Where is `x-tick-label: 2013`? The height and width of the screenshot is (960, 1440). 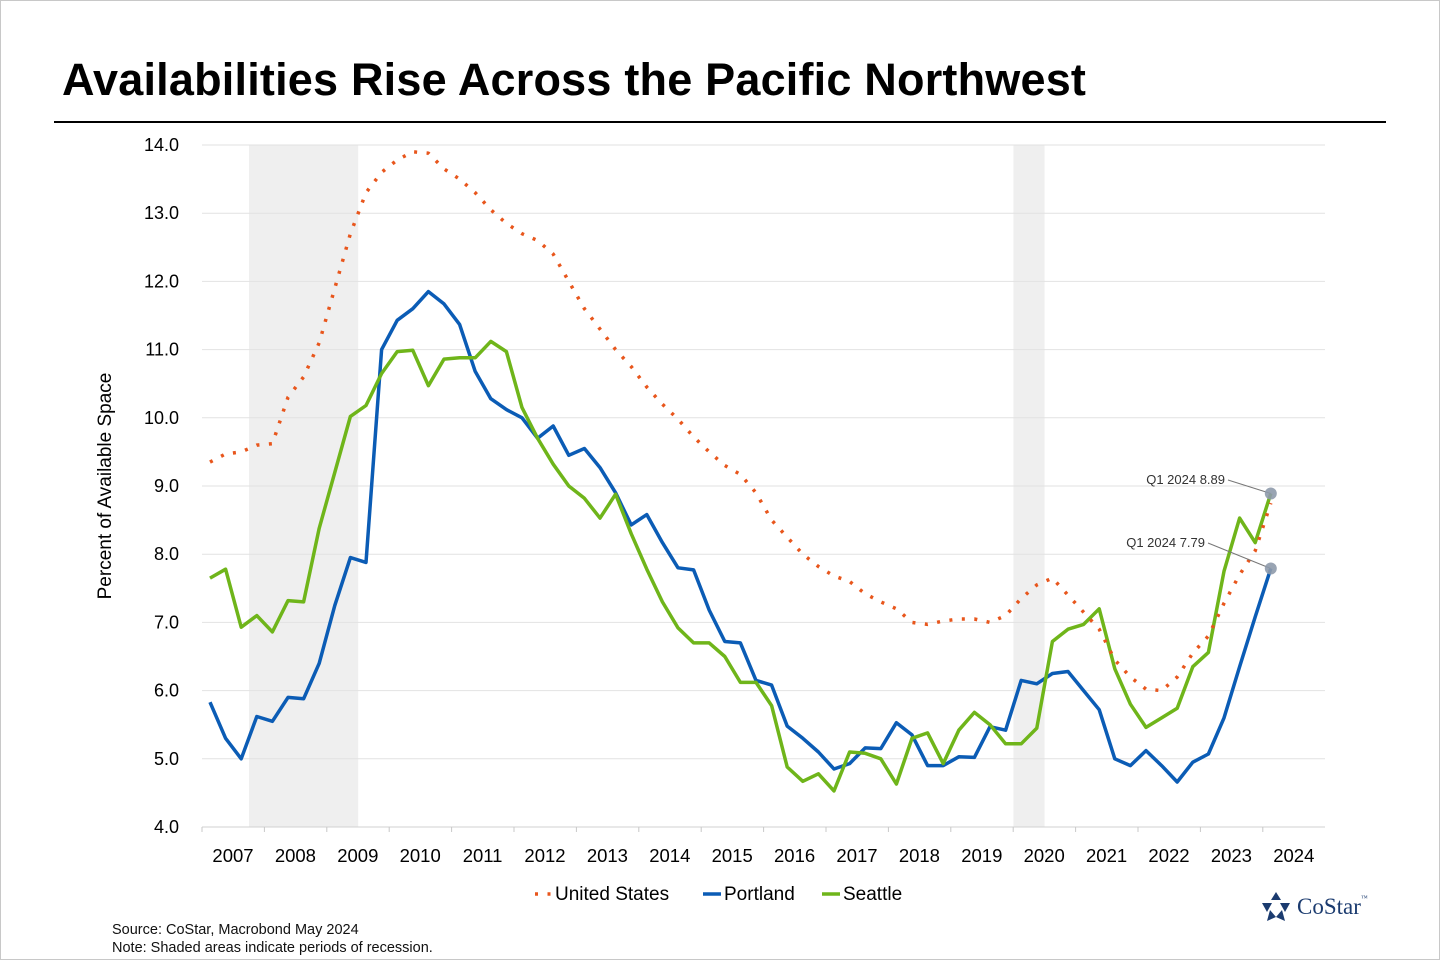
x-tick-label: 2013 is located at coordinates (607, 855).